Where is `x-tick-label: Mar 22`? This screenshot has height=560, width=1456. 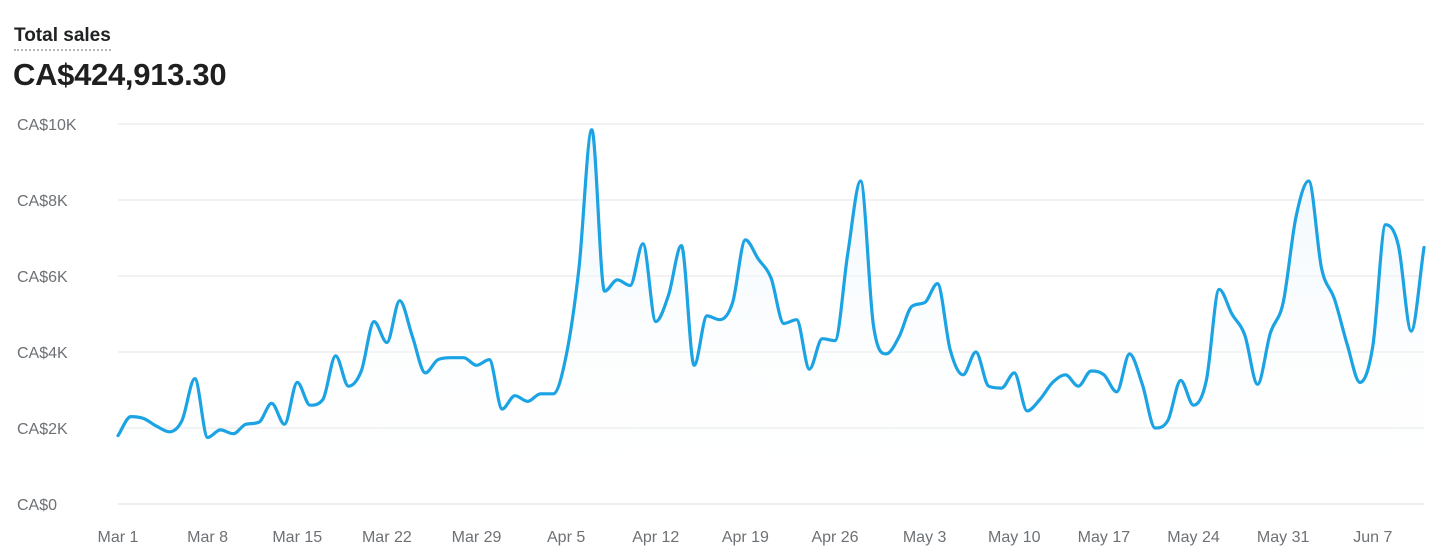 x-tick-label: Mar 22 is located at coordinates (387, 537).